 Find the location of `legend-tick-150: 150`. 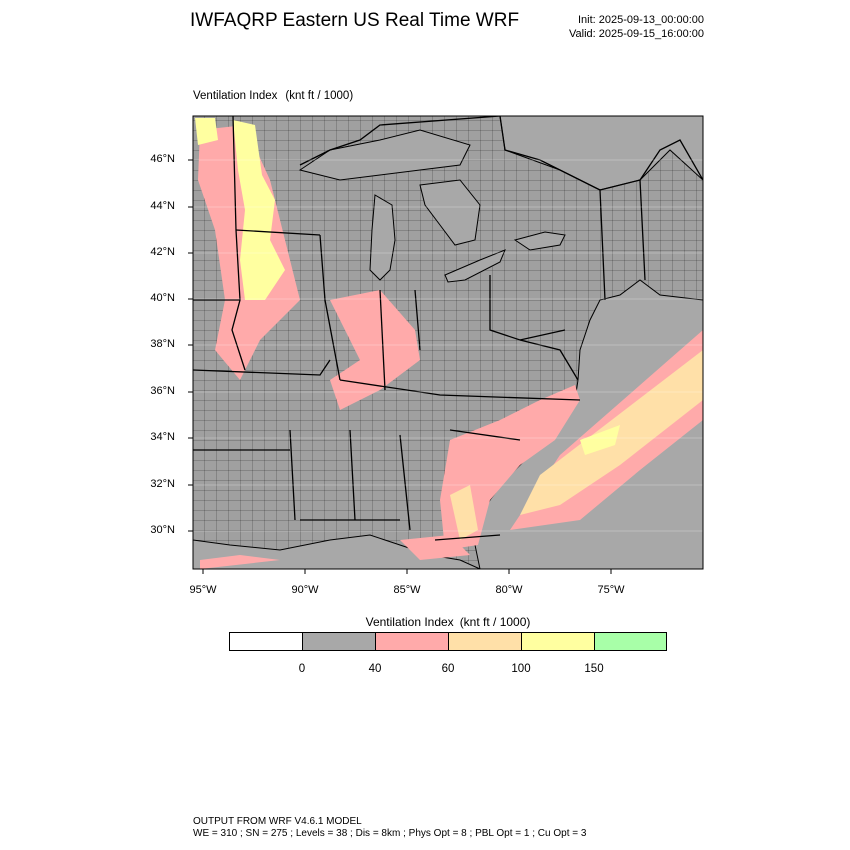

legend-tick-150: 150 is located at coordinates (594, 669).